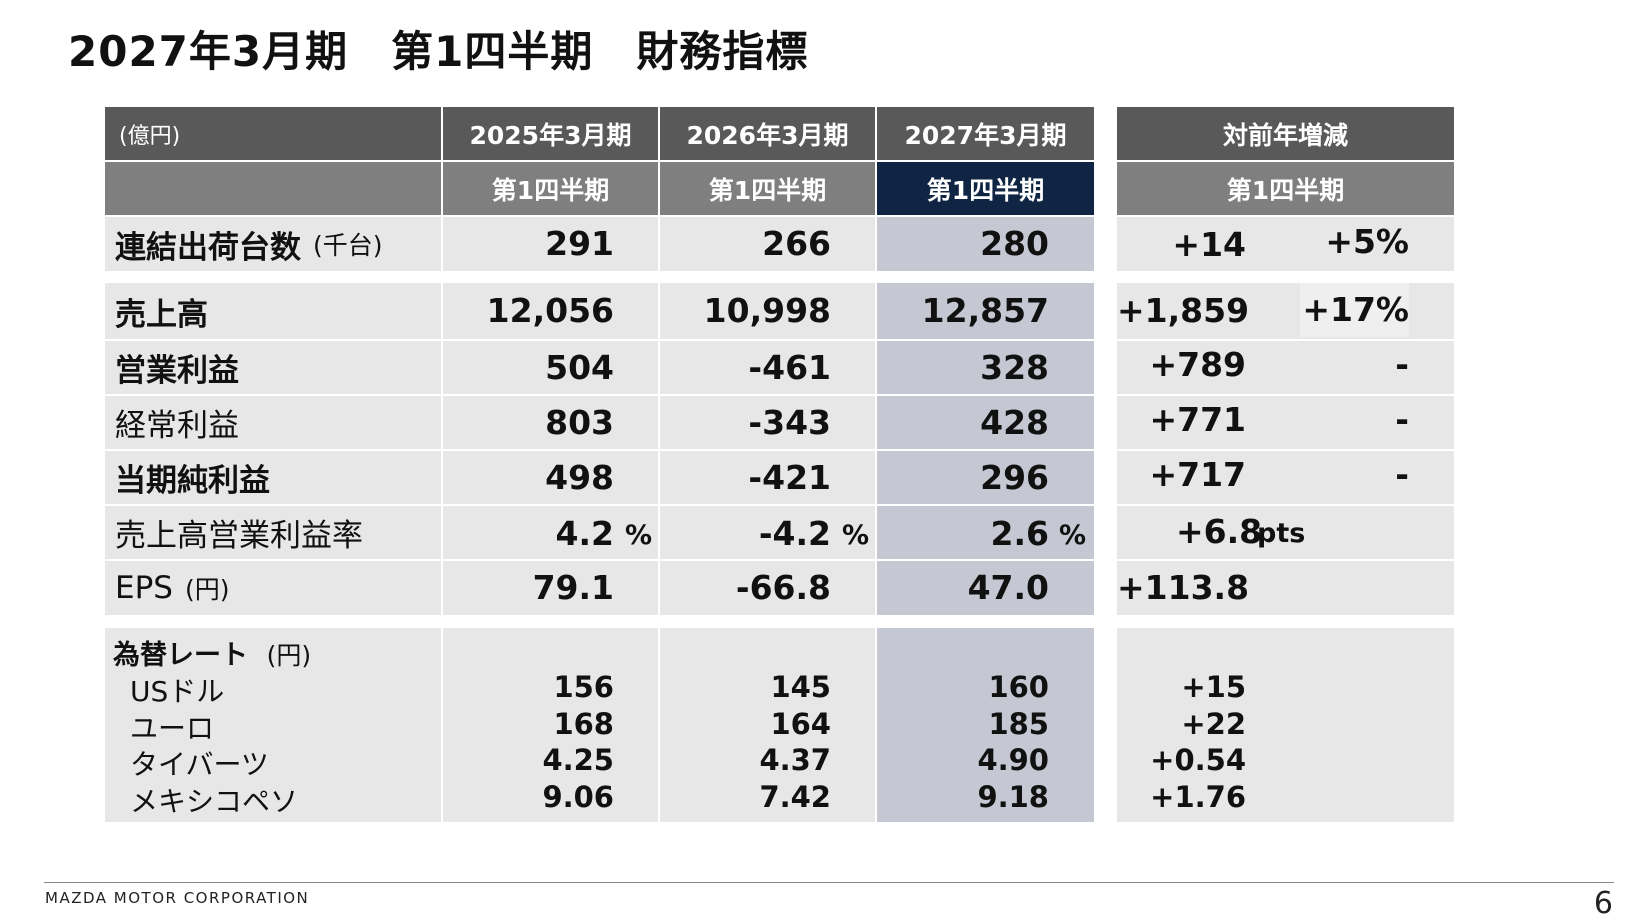 The height and width of the screenshot is (922, 1647). Describe the element at coordinates (199, 764) in the screenshot. I see `fx-label-thb: タイバーツ` at that location.